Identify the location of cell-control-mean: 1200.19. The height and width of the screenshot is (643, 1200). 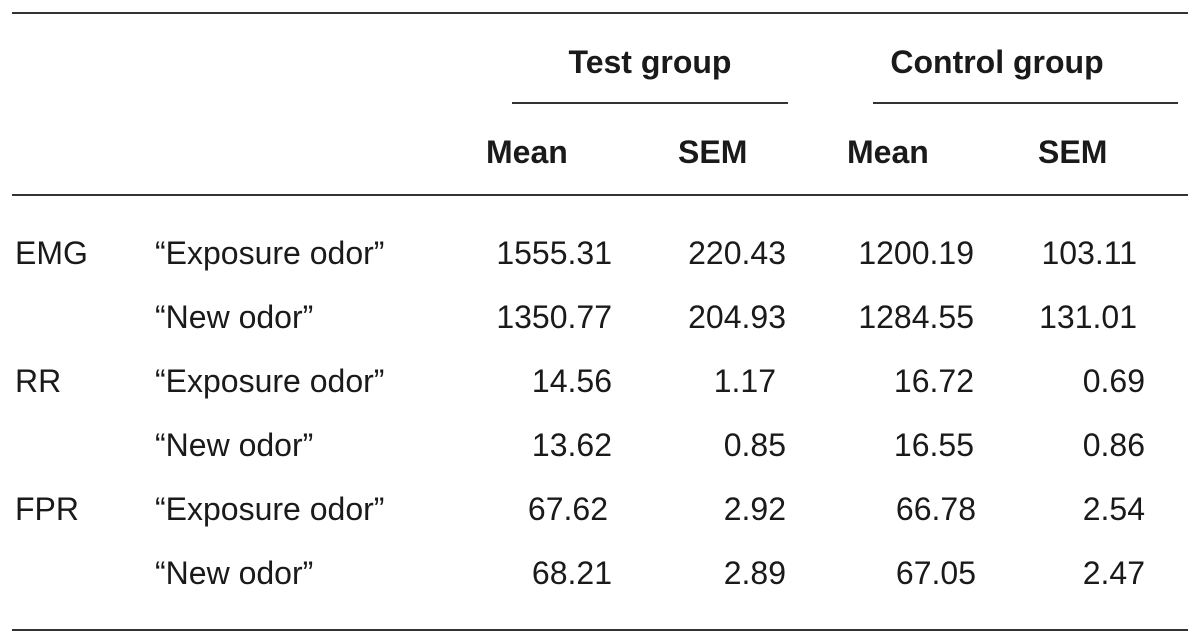
(916, 253).